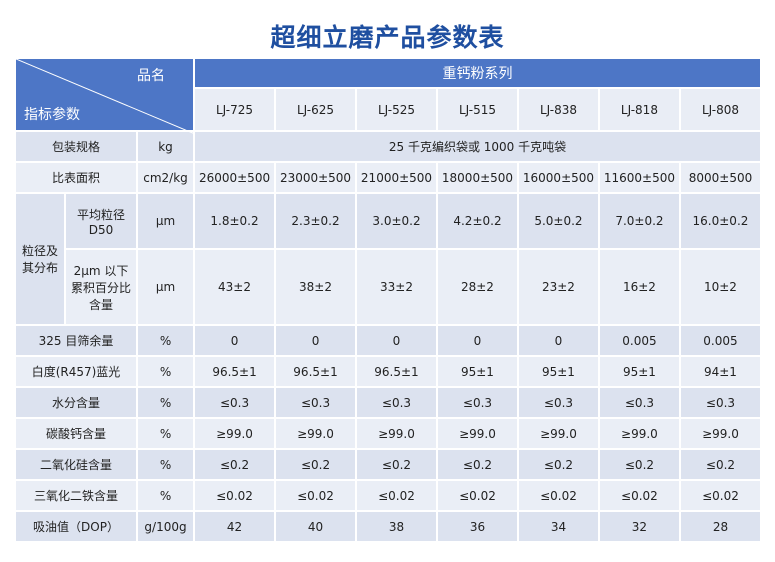  Describe the element at coordinates (477, 109) in the screenshot. I see `model-name: LJ-515` at that location.